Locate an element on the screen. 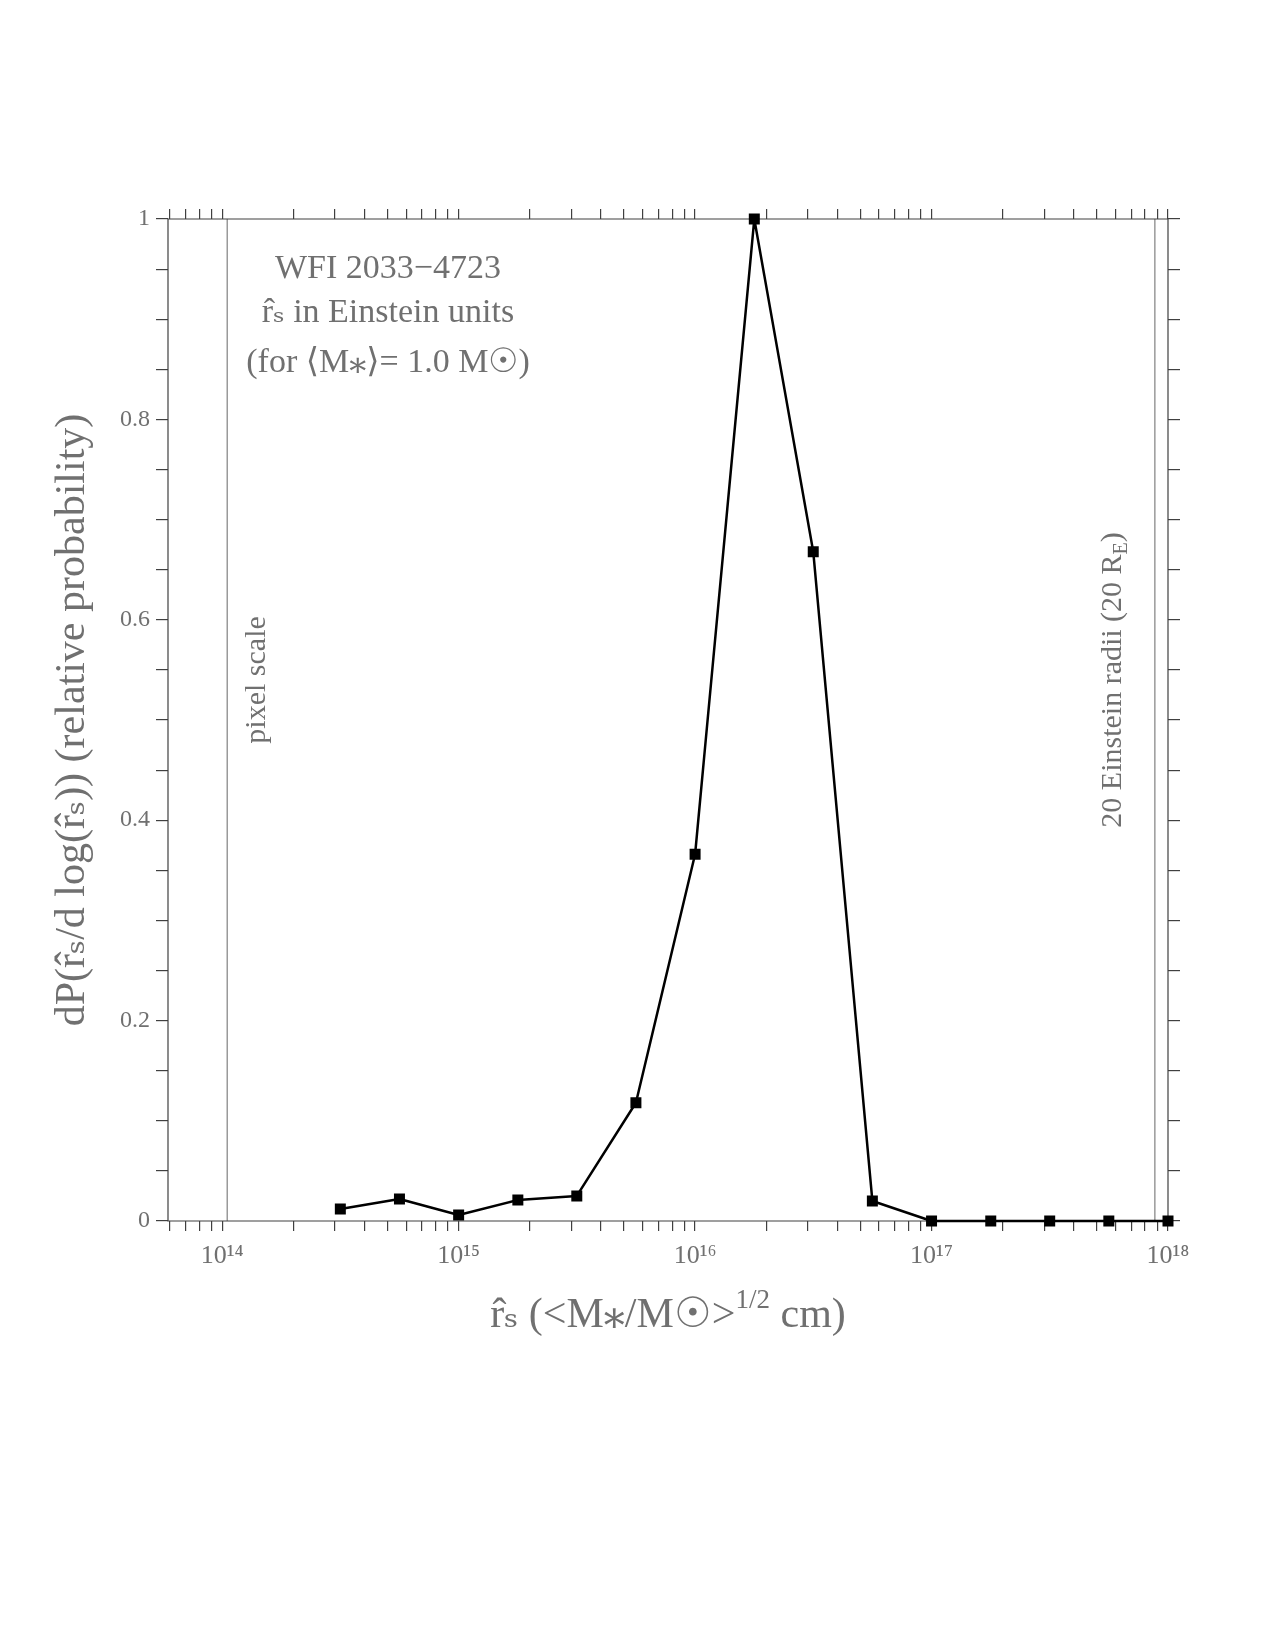 The height and width of the screenshot is (1650, 1275). ref-line-label: pixel scale is located at coordinates (255, 680).